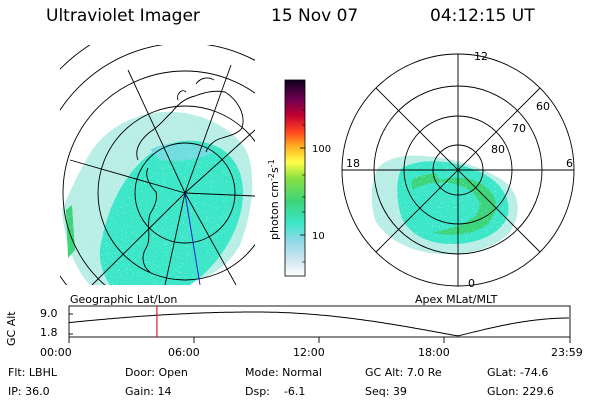 This screenshot has height=400, width=600. Describe the element at coordinates (518, 372) in the screenshot. I see `geo-latitude: GLat: -74.6` at that location.